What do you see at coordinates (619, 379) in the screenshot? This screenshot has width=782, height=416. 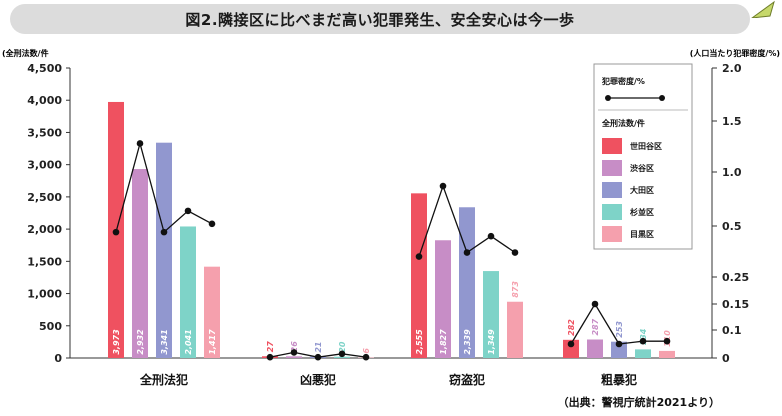 I see `category-label: 粗暴犯` at bounding box center [619, 379].